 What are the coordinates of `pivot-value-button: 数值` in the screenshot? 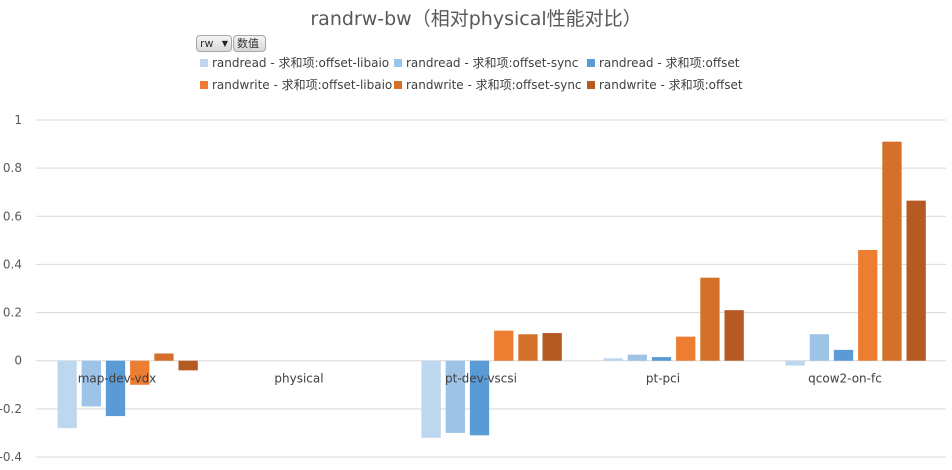 It's located at (249, 43).